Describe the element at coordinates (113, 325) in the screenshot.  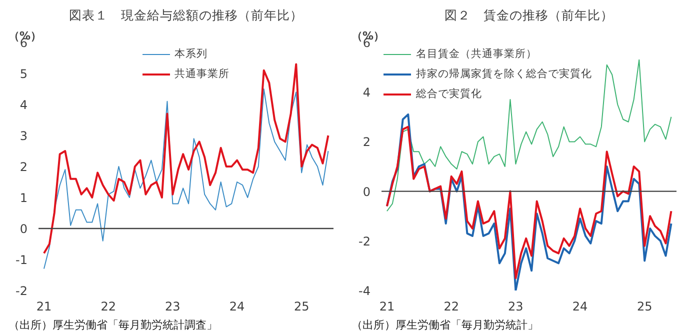
I see `text: （出所）厚生労働省「毎月勤労統計調査」` at that location.